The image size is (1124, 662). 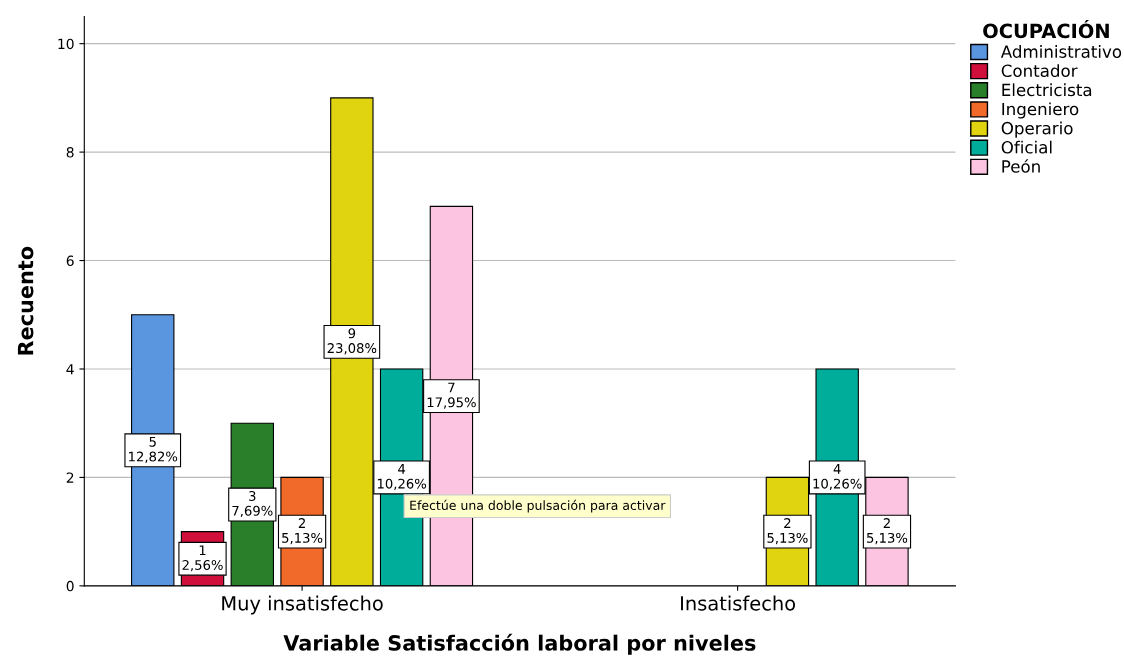 I want to click on y-tick-label: 8, so click(x=70, y=152).